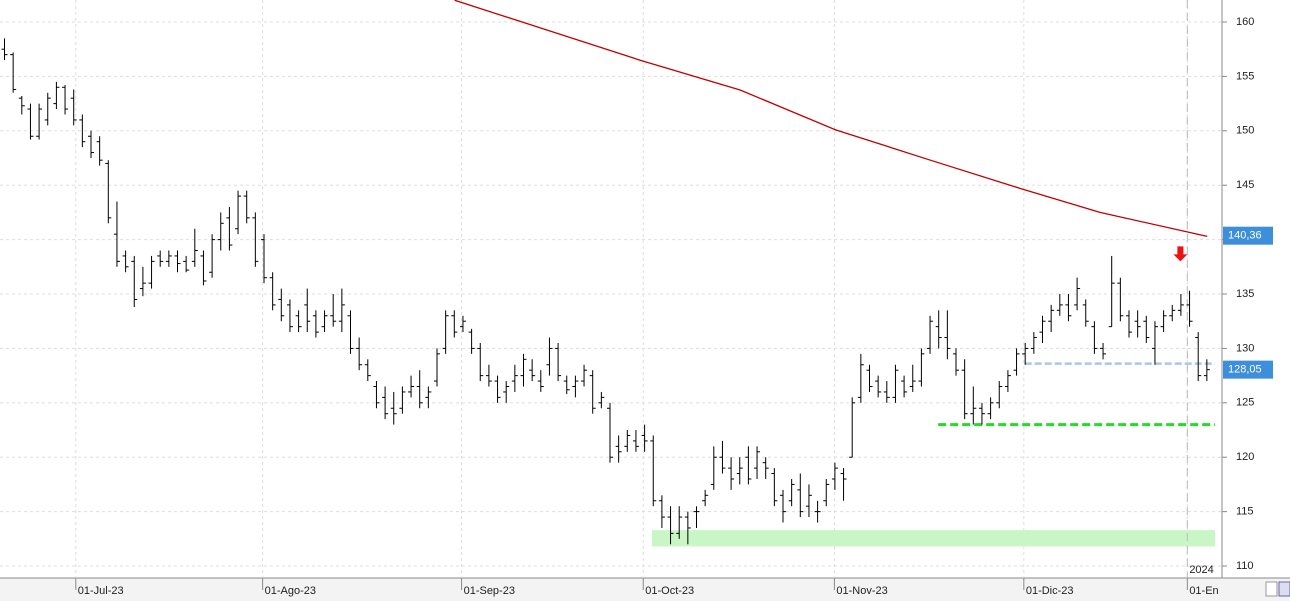 This screenshot has height=601, width=1290. I want to click on y-tick-label: 155, so click(1245, 76).